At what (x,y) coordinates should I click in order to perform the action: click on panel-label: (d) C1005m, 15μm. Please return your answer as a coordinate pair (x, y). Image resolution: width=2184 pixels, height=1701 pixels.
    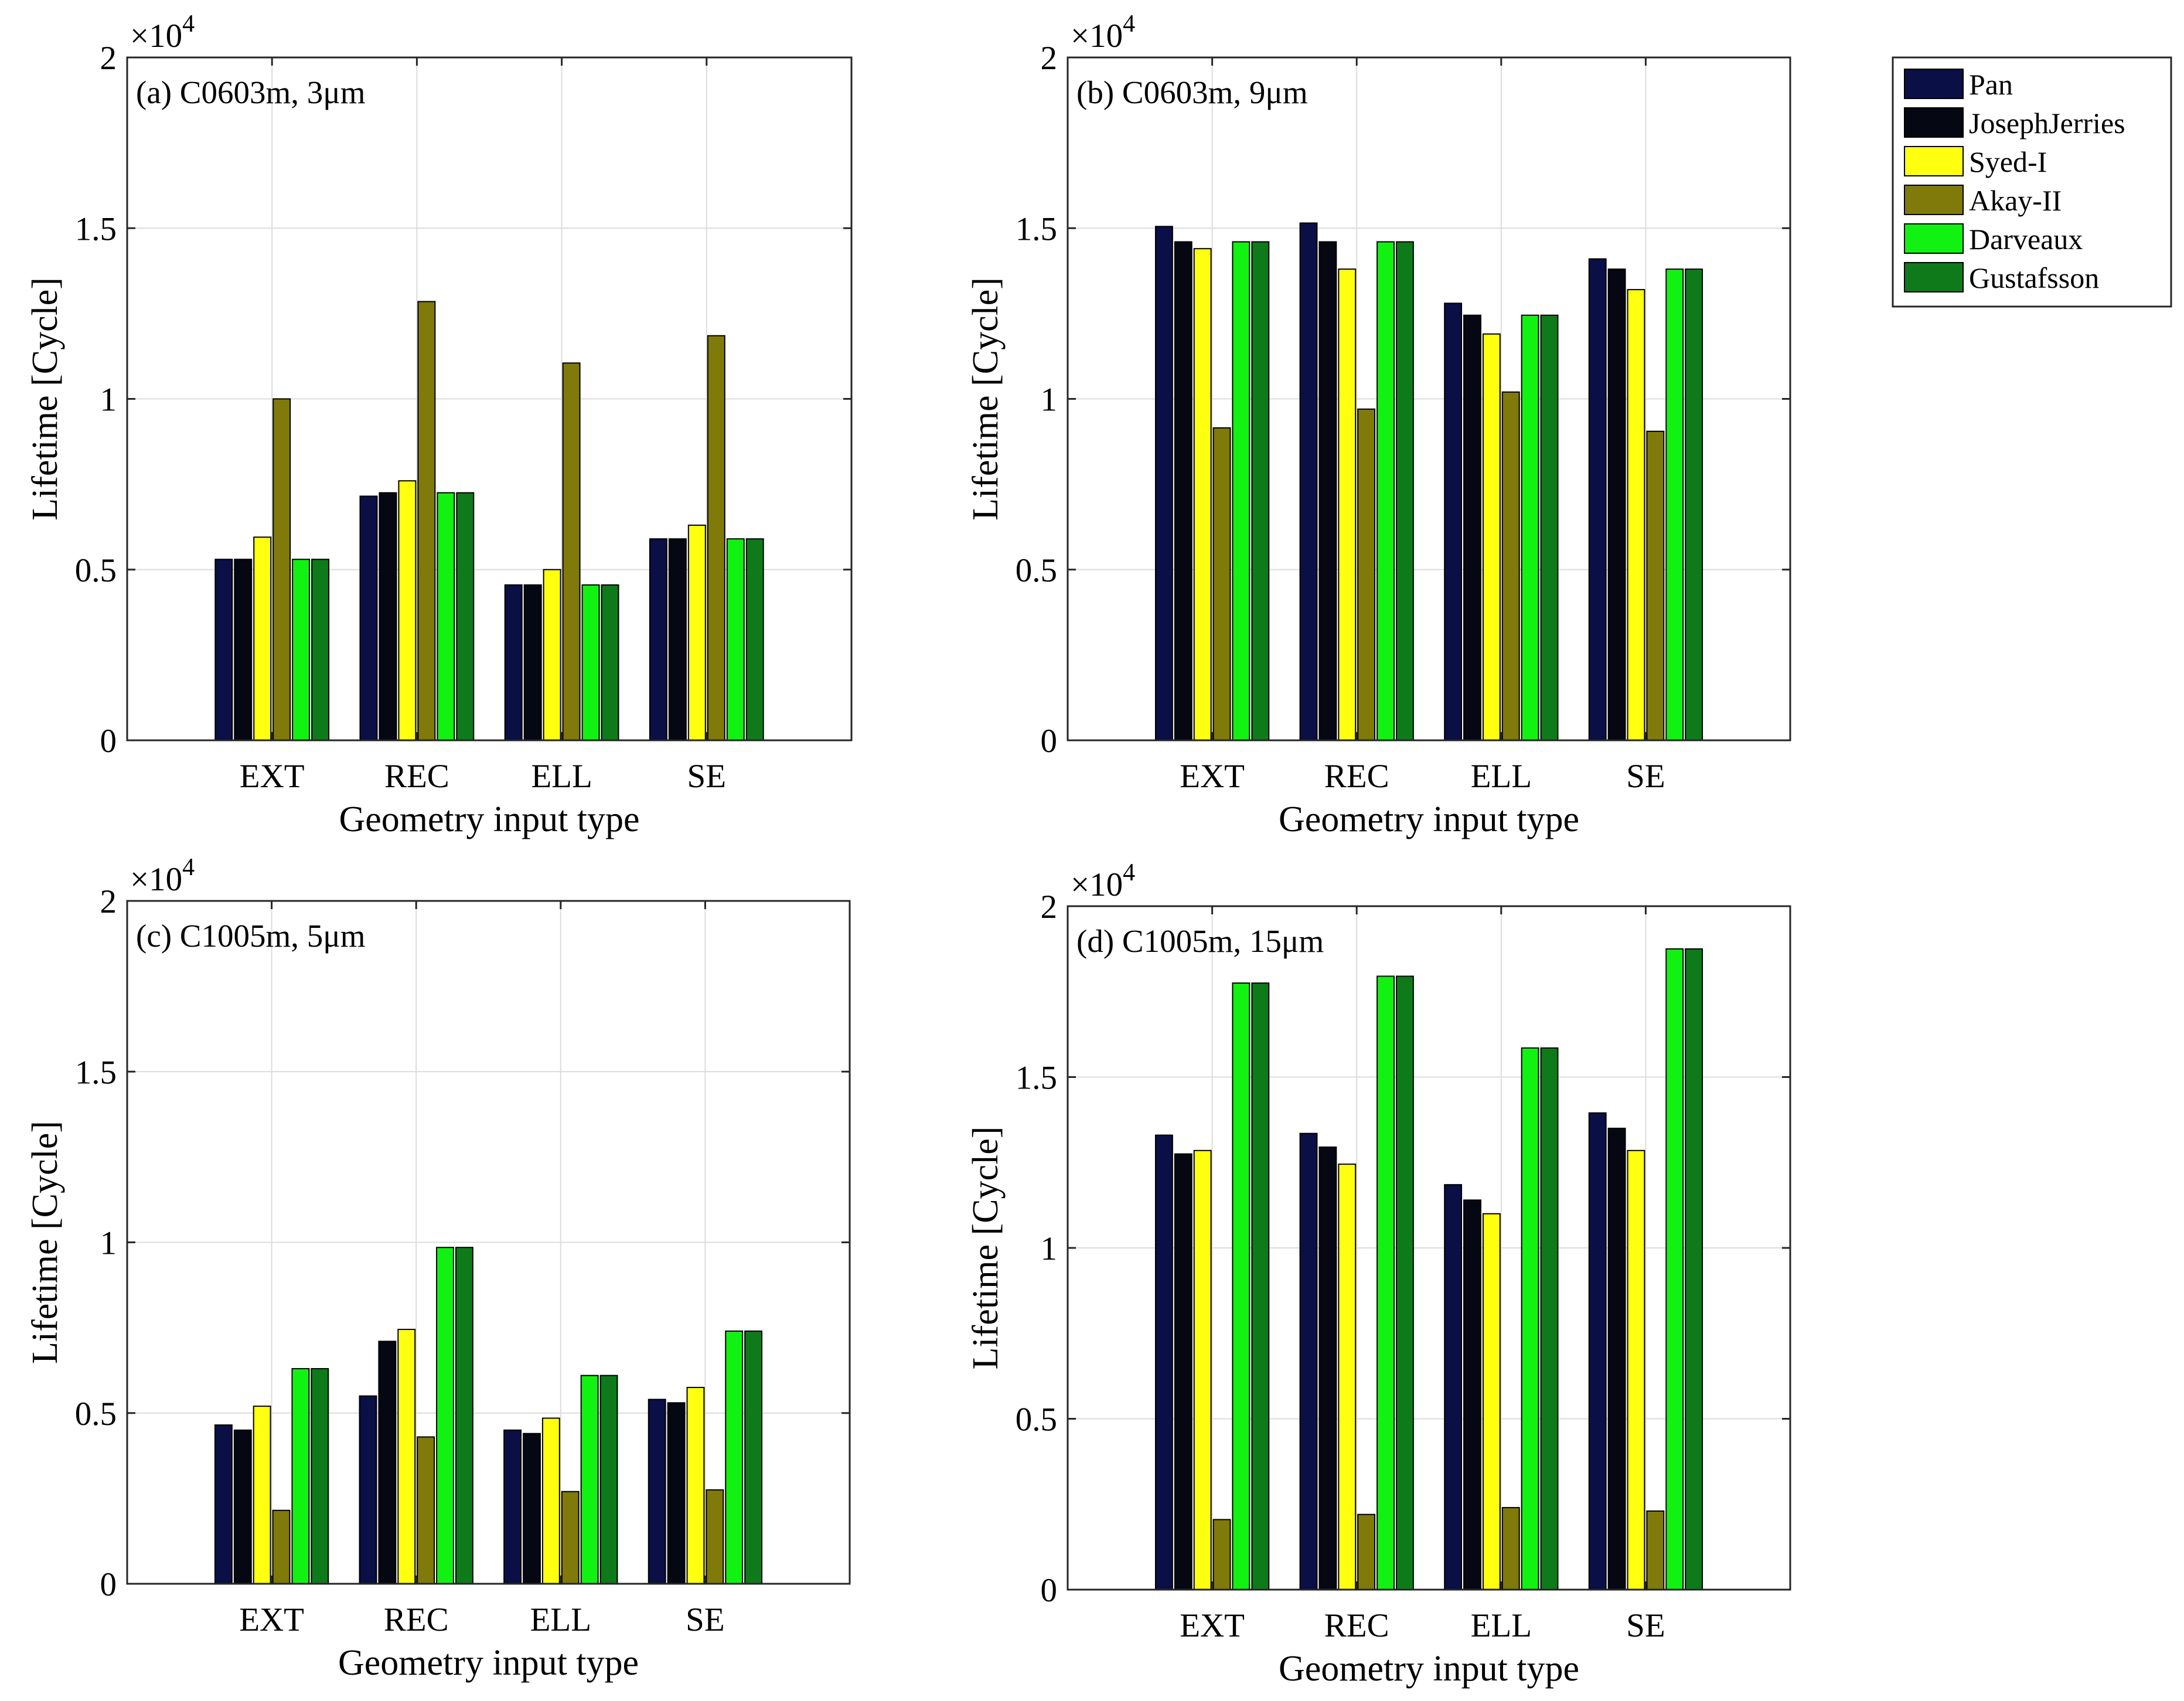
    Looking at the image, I should click on (1200, 941).